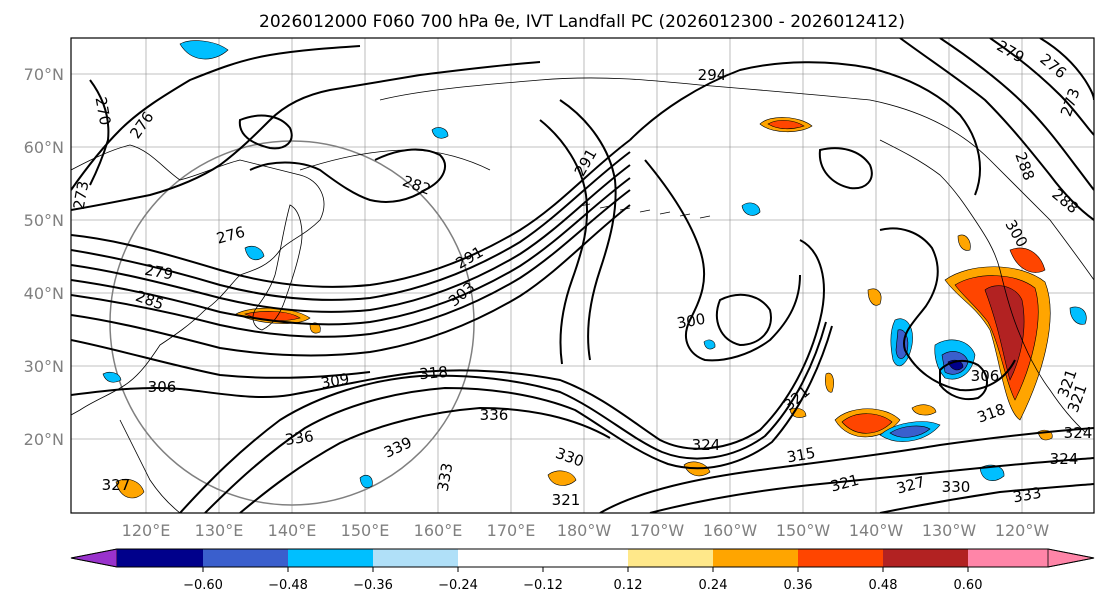 This screenshot has width=1105, height=606. Describe the element at coordinates (292, 530) in the screenshot. I see `lon-label: 140°E` at that location.